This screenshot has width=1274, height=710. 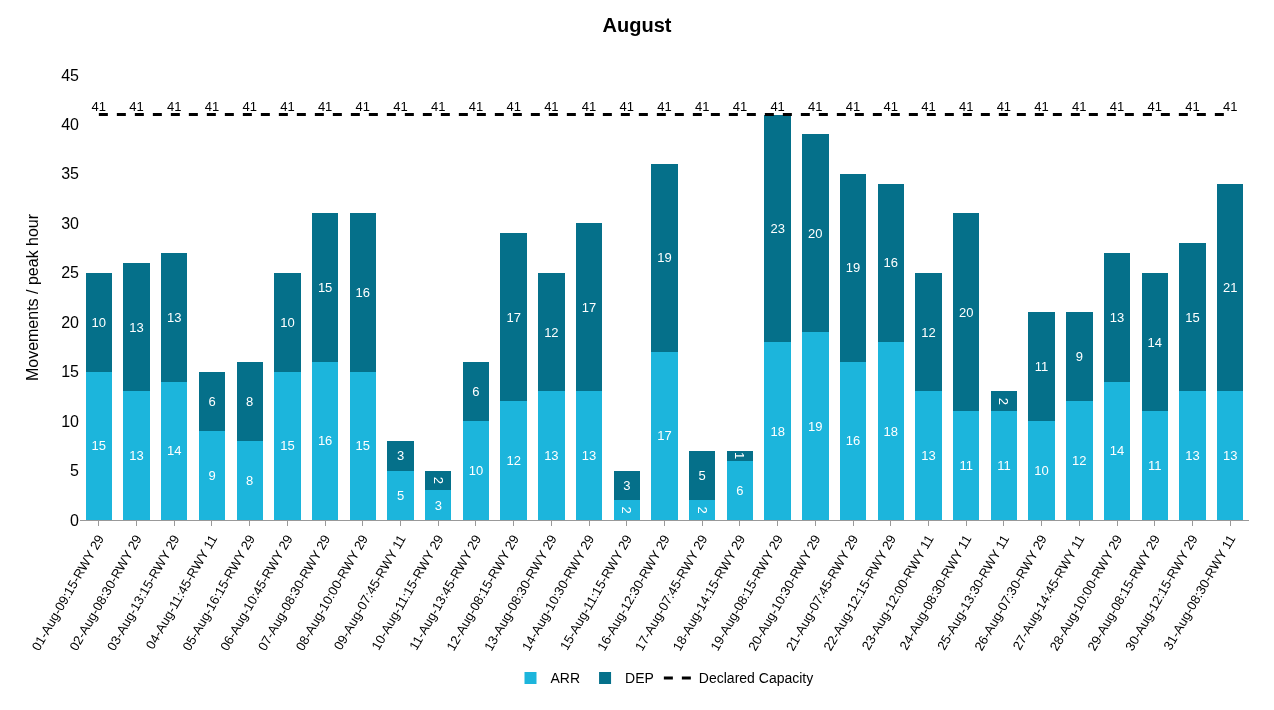 I want to click on data-label: 9, so click(x=1079, y=357).